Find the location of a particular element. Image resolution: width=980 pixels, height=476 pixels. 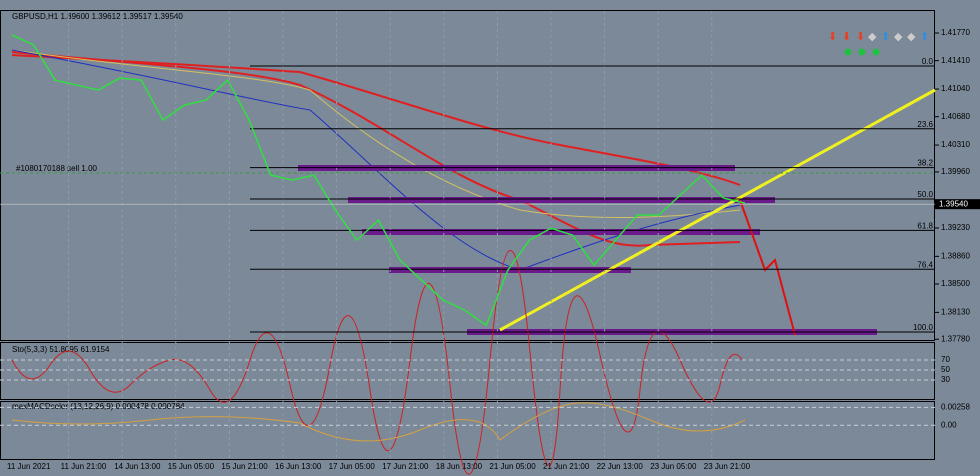

y-tick-label: 30 is located at coordinates (945, 379).